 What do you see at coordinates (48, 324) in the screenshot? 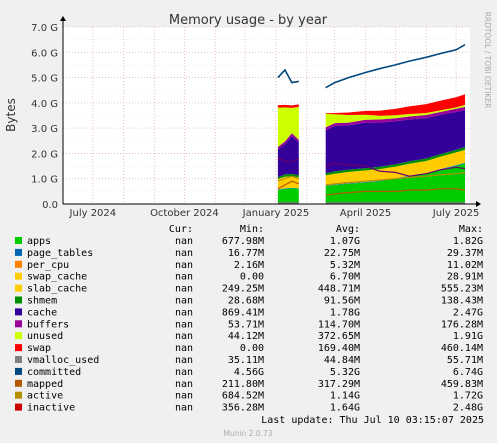
I see `legend-name: buffers` at bounding box center [48, 324].